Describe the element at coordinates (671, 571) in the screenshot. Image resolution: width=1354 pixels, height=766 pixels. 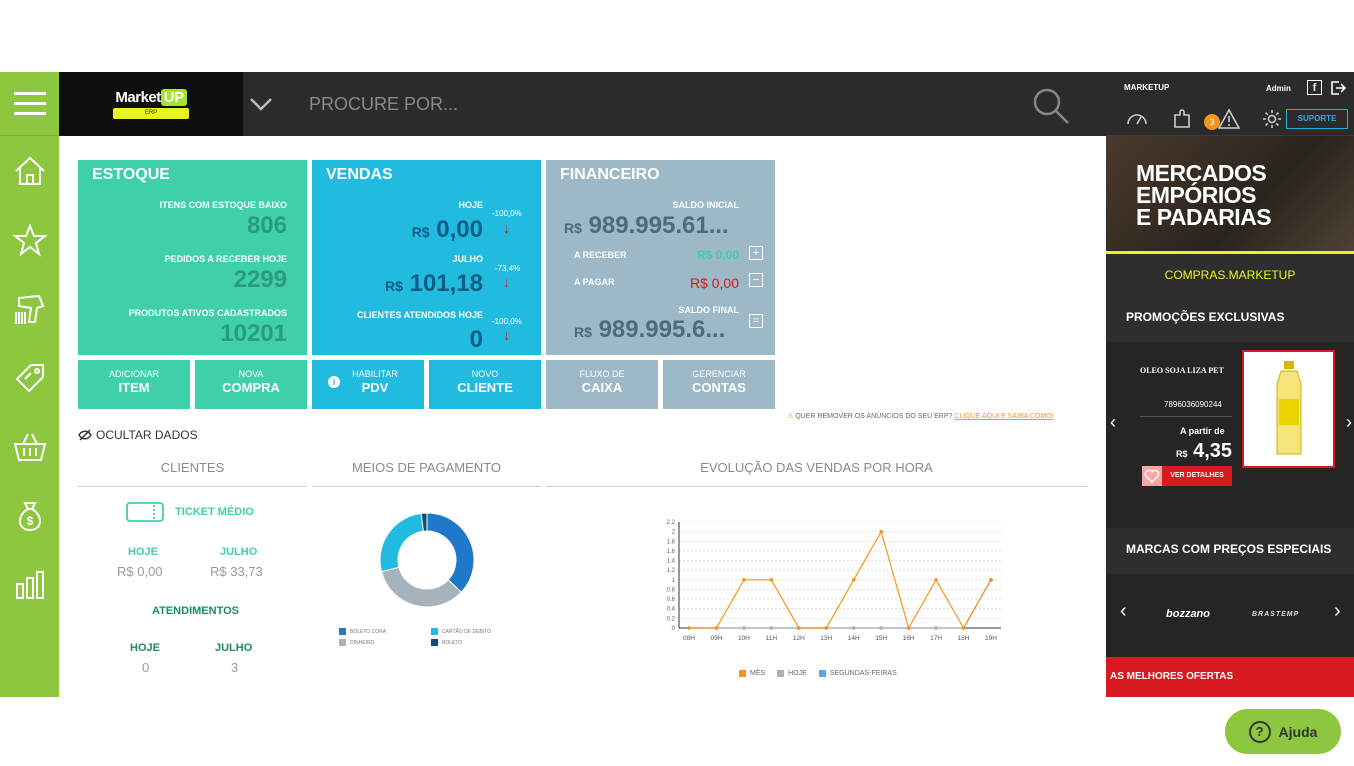
I see `y-tick-label: 1.2` at that location.